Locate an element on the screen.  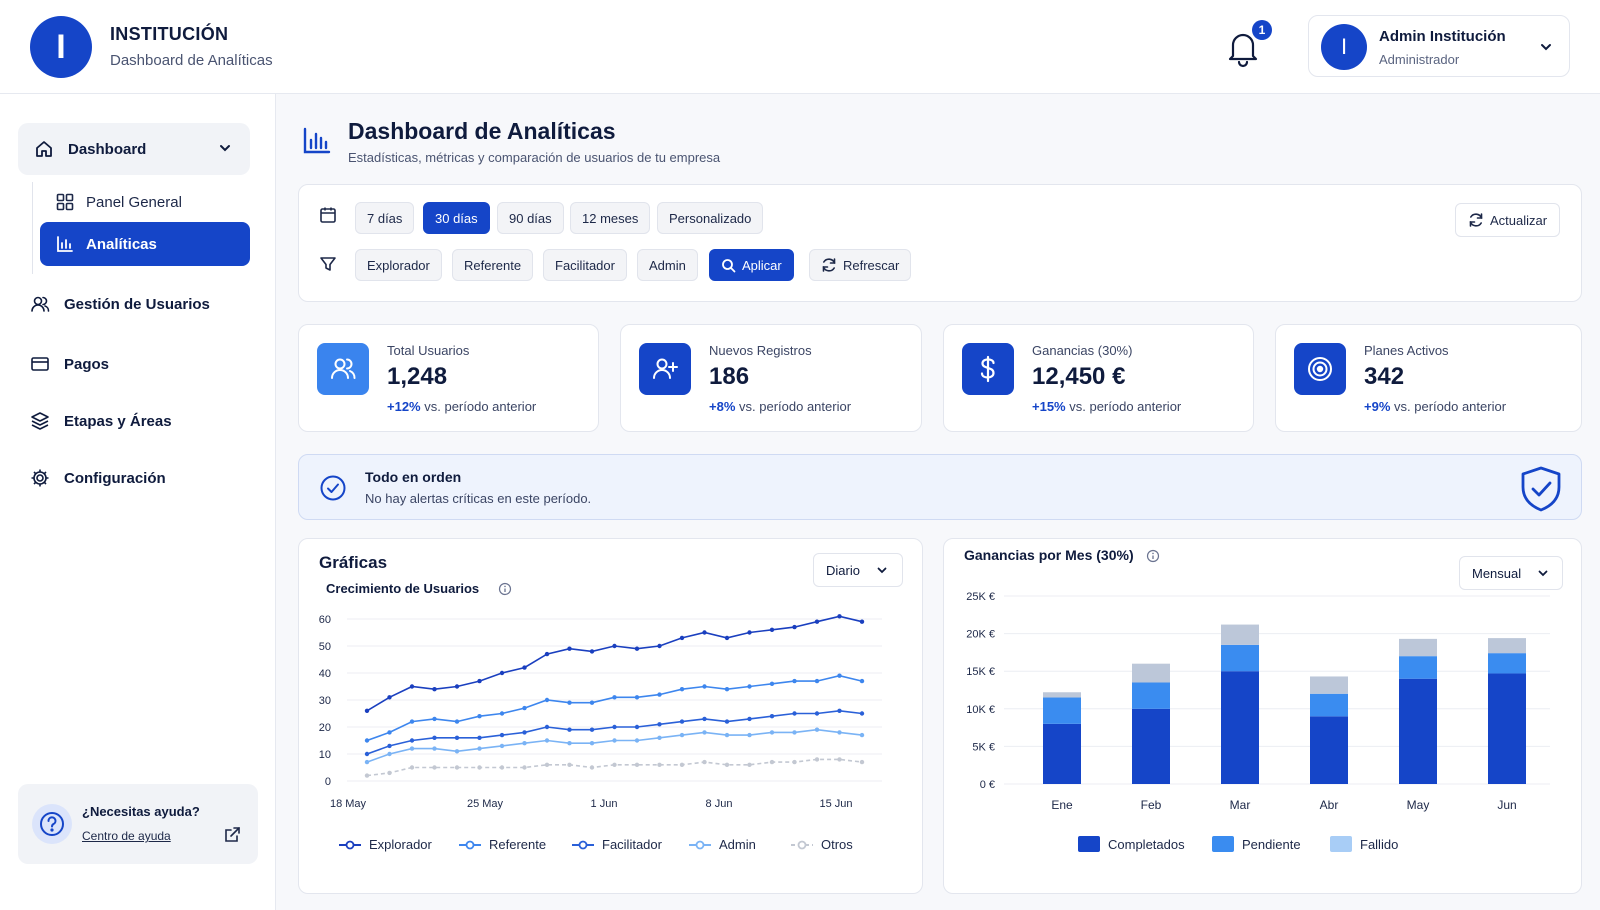
help-center-link: Centro de ayuda is located at coordinates (126, 836).